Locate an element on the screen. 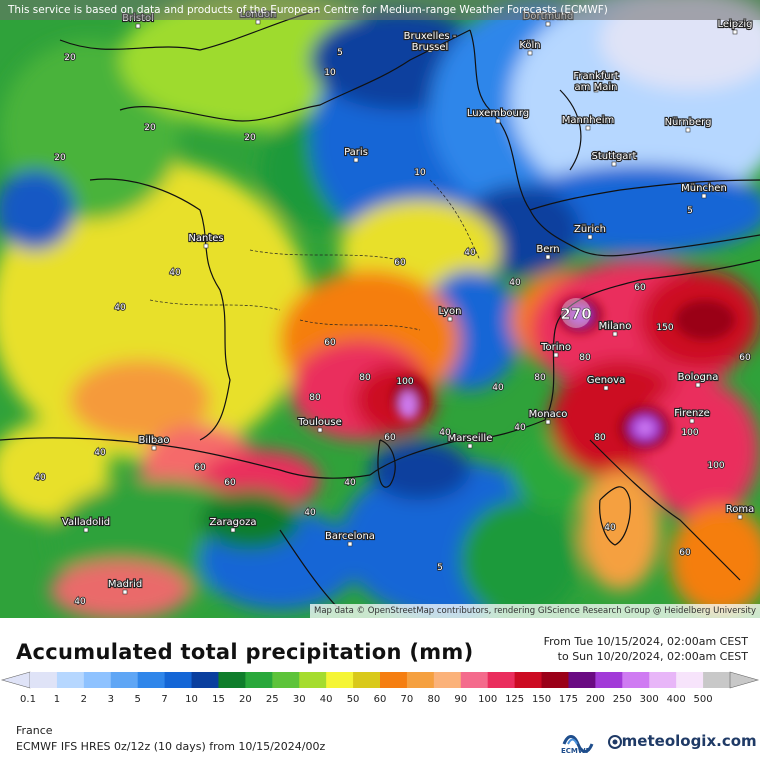 Image resolution: width=760 pixels, height=760 pixels. scale-tick-label: 400 is located at coordinates (676, 699).